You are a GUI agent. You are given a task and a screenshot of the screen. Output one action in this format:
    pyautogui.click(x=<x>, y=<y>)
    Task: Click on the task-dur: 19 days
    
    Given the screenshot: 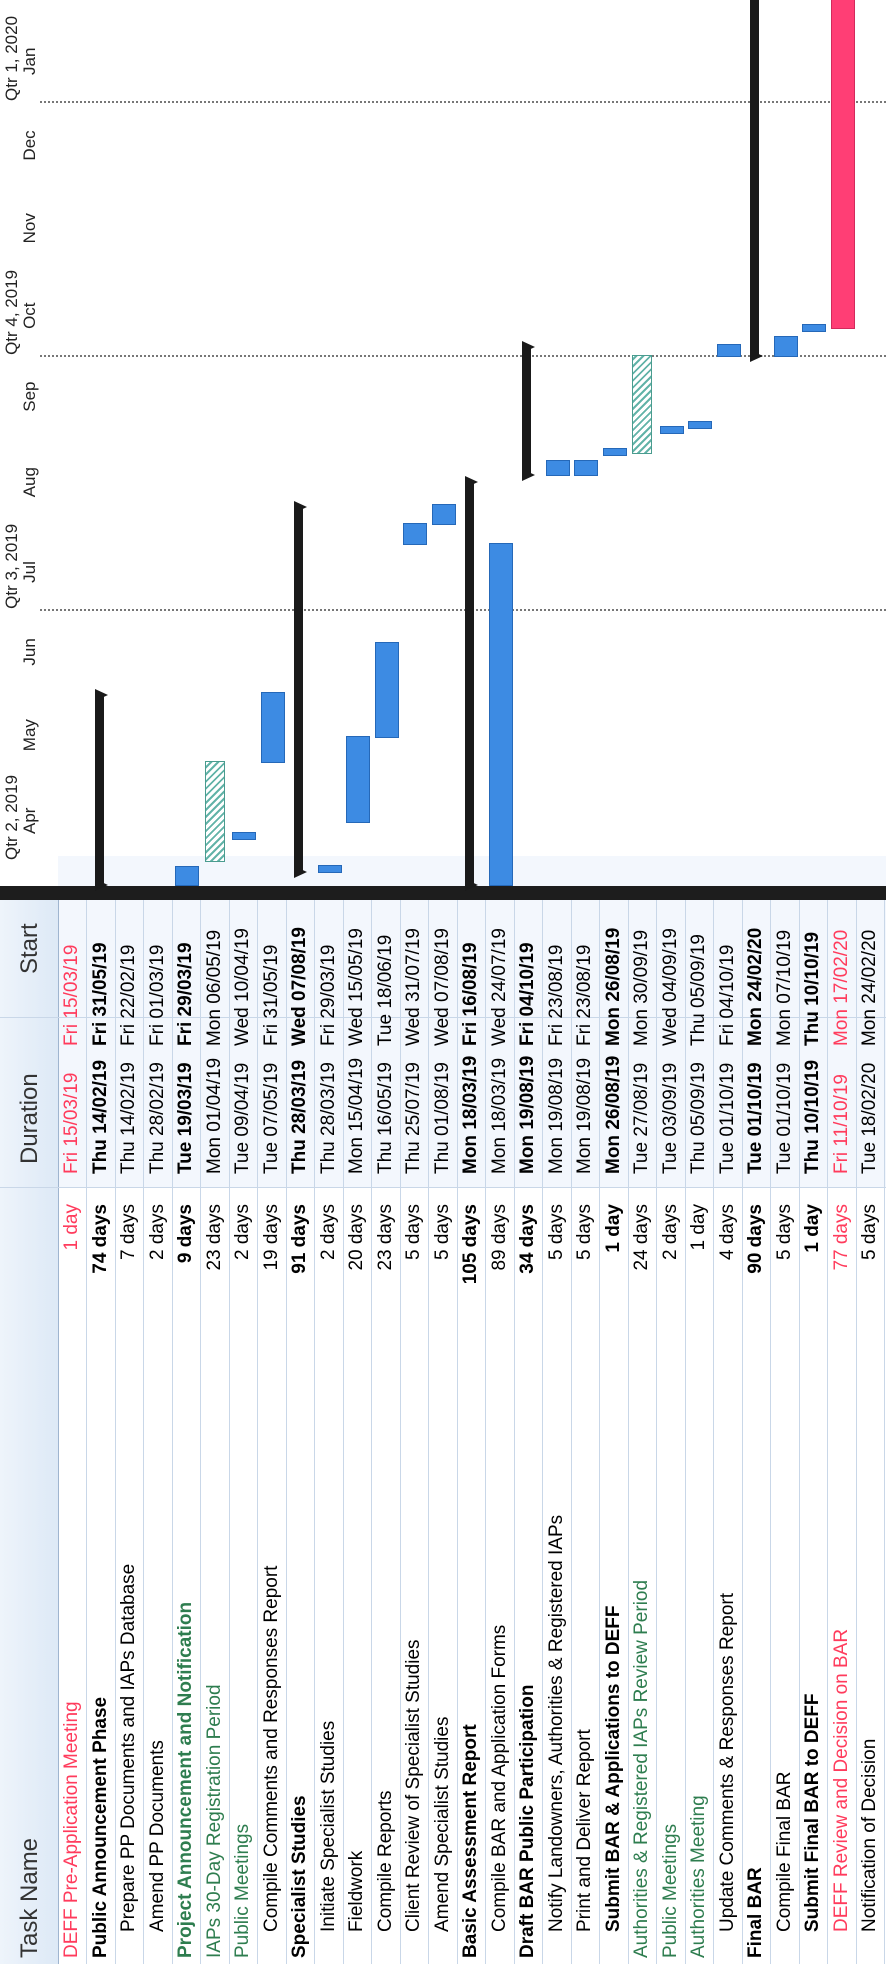 What is the action you would take?
    pyautogui.click(x=271, y=1237)
    